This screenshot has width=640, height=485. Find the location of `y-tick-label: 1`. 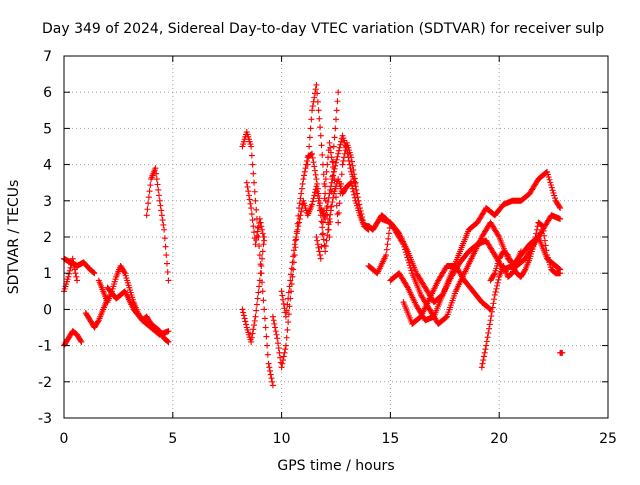

y-tick-label: 1 is located at coordinates (47, 274).